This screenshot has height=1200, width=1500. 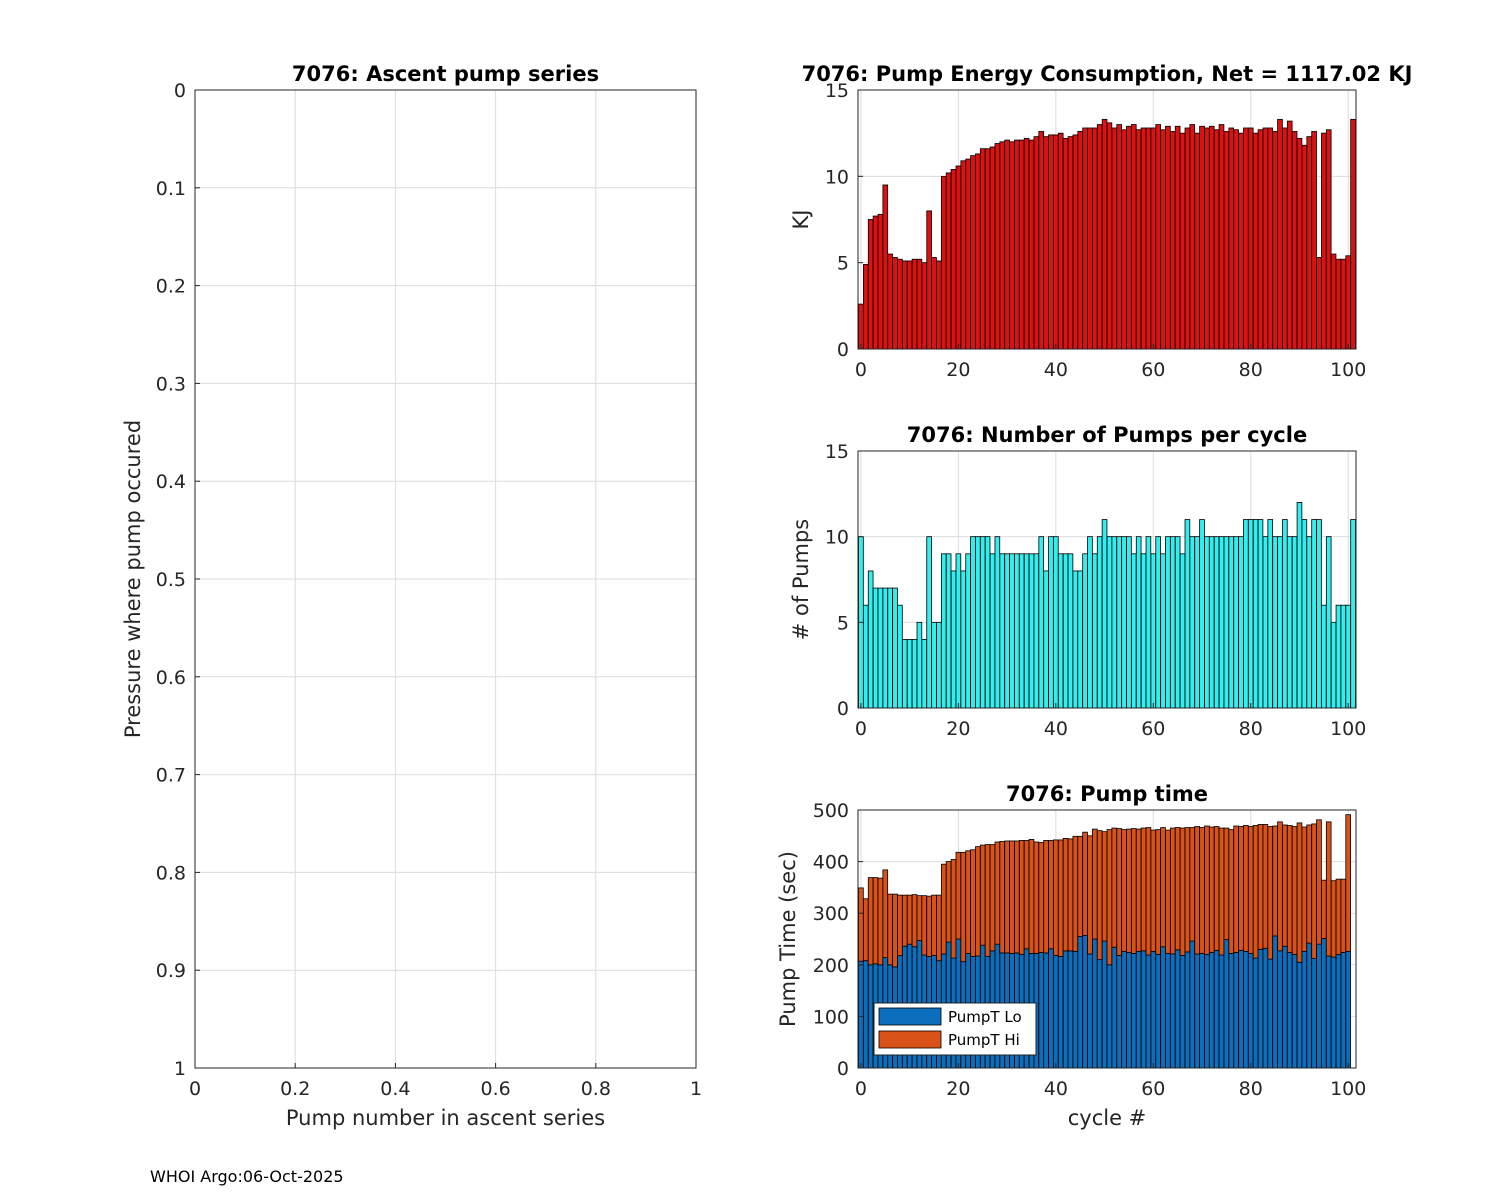 What do you see at coordinates (171, 287) in the screenshot?
I see `y-tick-label: 0.2` at bounding box center [171, 287].